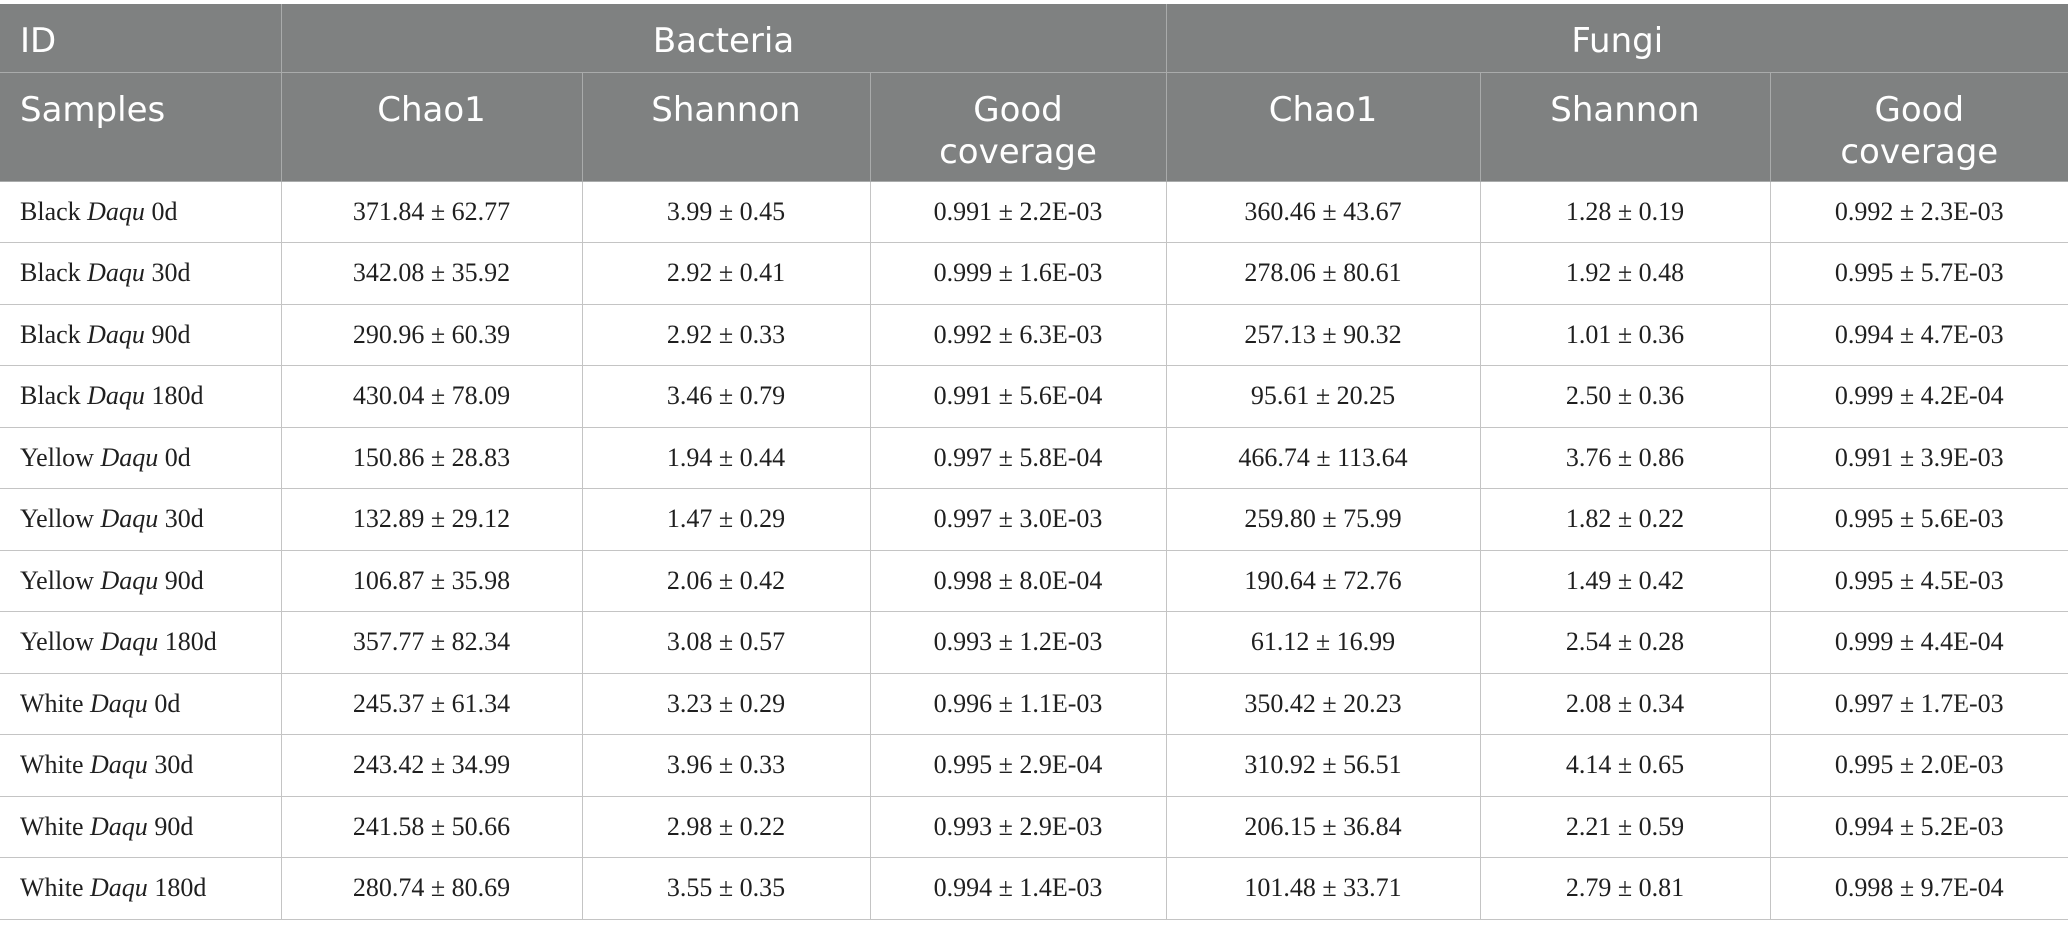 The width and height of the screenshot is (2068, 938). I want to click on header-bacteria-shannon: Shannon, so click(726, 127).